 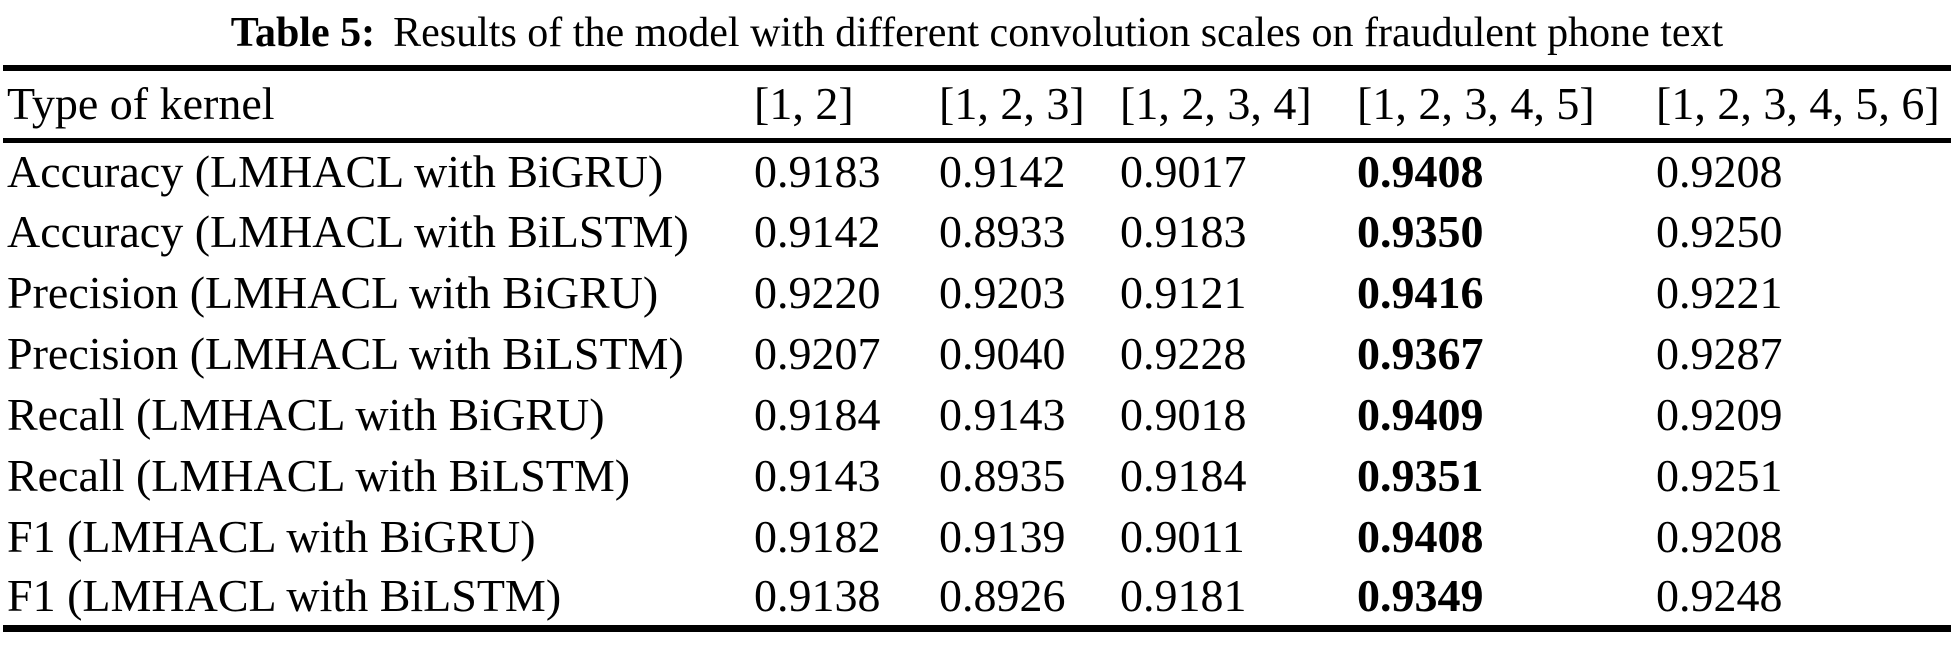 I want to click on metric-value: 0.9228, so click(x=1183, y=353).